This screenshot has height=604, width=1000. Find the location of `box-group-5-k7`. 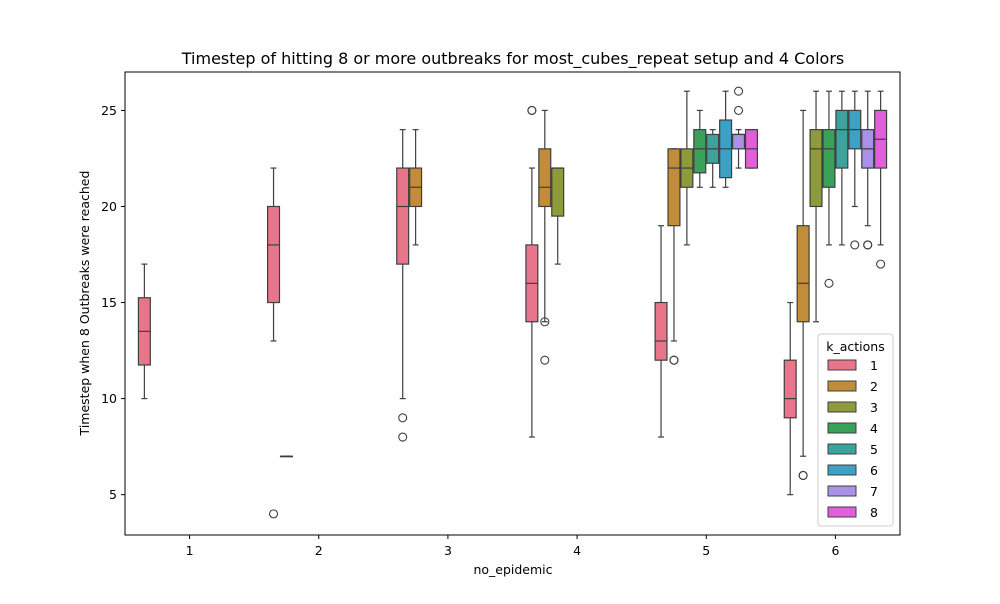

box-group-5-k7 is located at coordinates (738, 127).